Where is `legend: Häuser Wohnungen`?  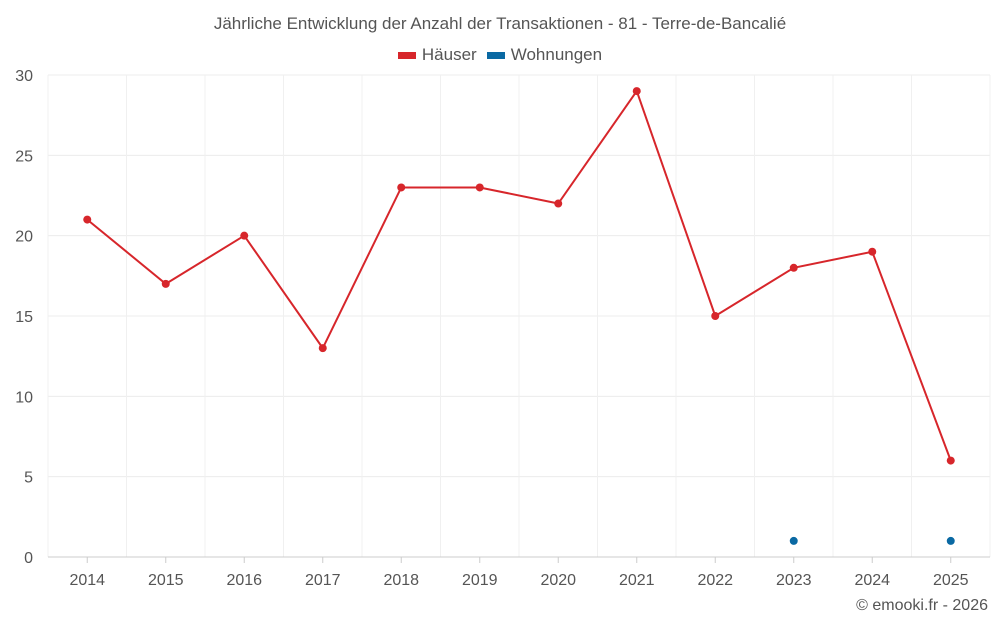 legend: Häuser Wohnungen is located at coordinates (500, 55).